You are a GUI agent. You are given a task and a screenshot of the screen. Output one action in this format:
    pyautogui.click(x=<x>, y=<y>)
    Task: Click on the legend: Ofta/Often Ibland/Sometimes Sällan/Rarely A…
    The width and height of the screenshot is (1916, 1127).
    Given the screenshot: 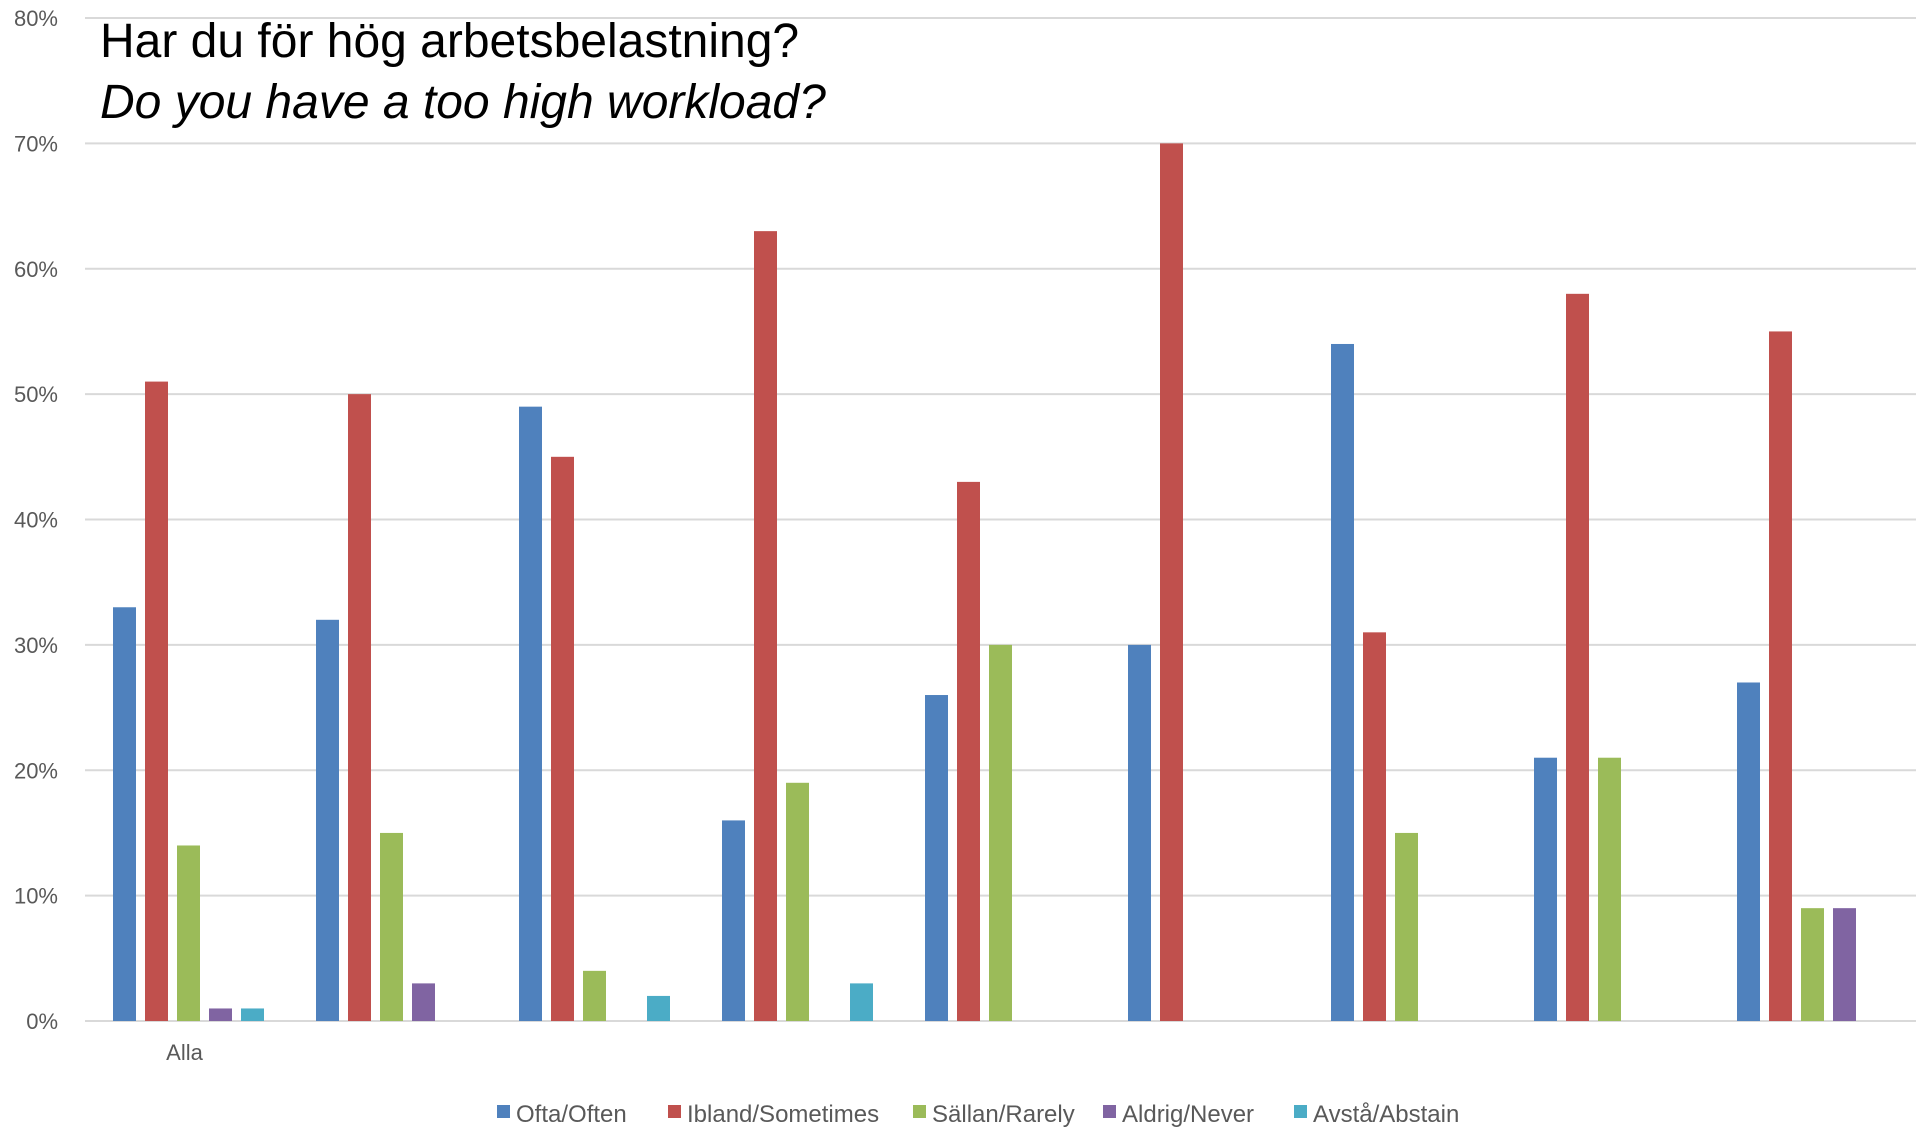 What is the action you would take?
    pyautogui.click(x=978, y=1114)
    